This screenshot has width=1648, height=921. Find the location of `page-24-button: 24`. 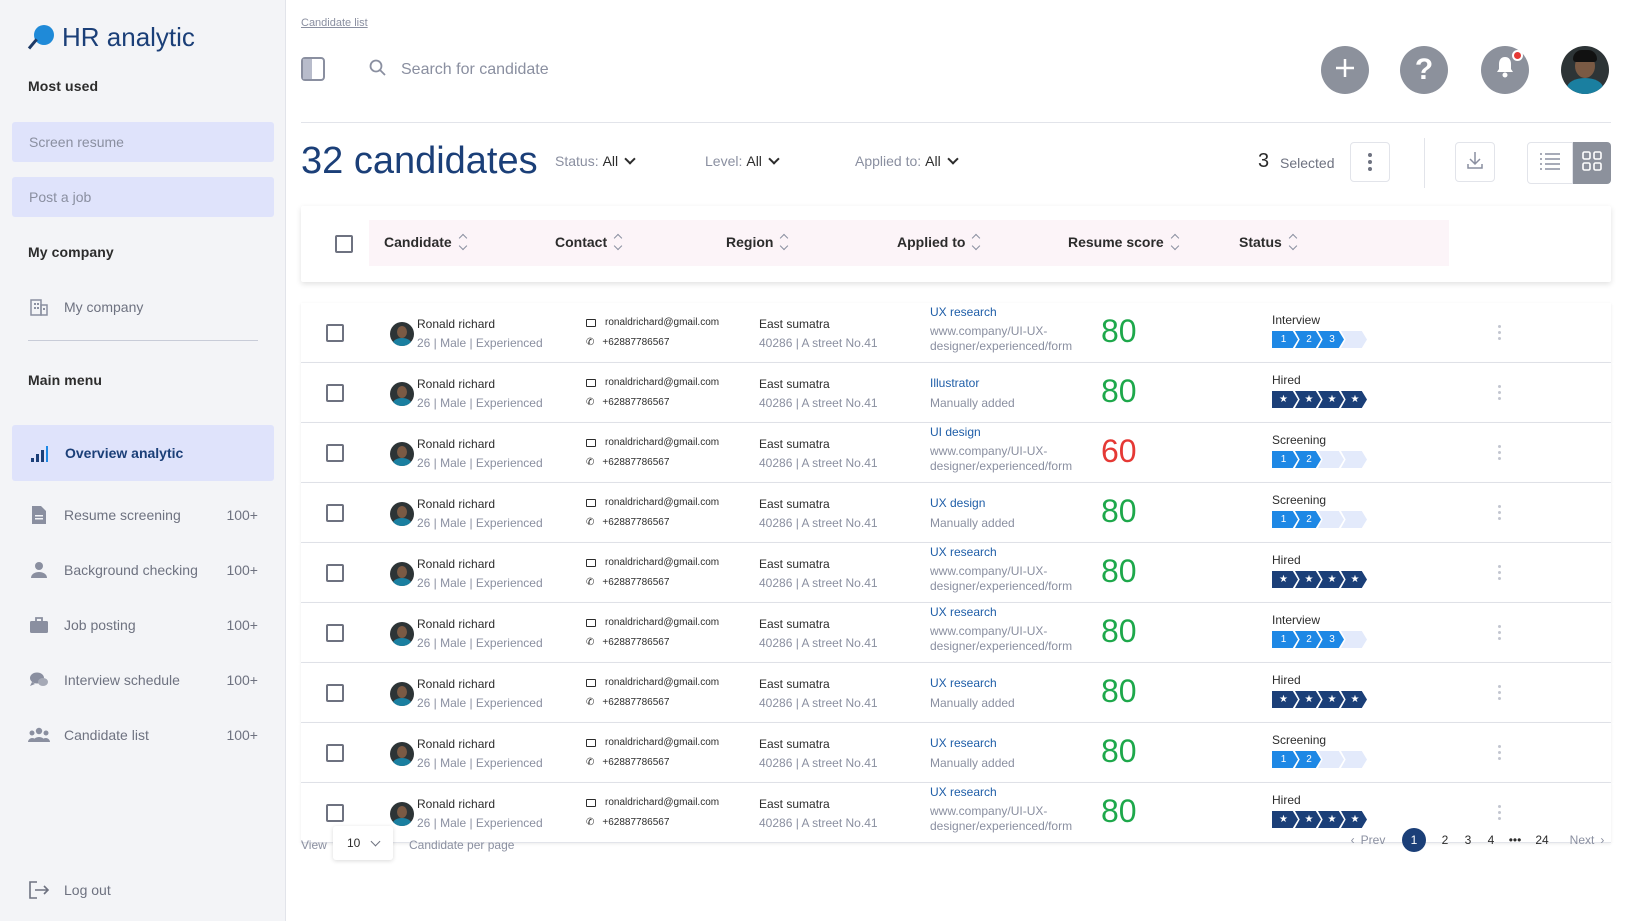

page-24-button: 24 is located at coordinates (1542, 840).